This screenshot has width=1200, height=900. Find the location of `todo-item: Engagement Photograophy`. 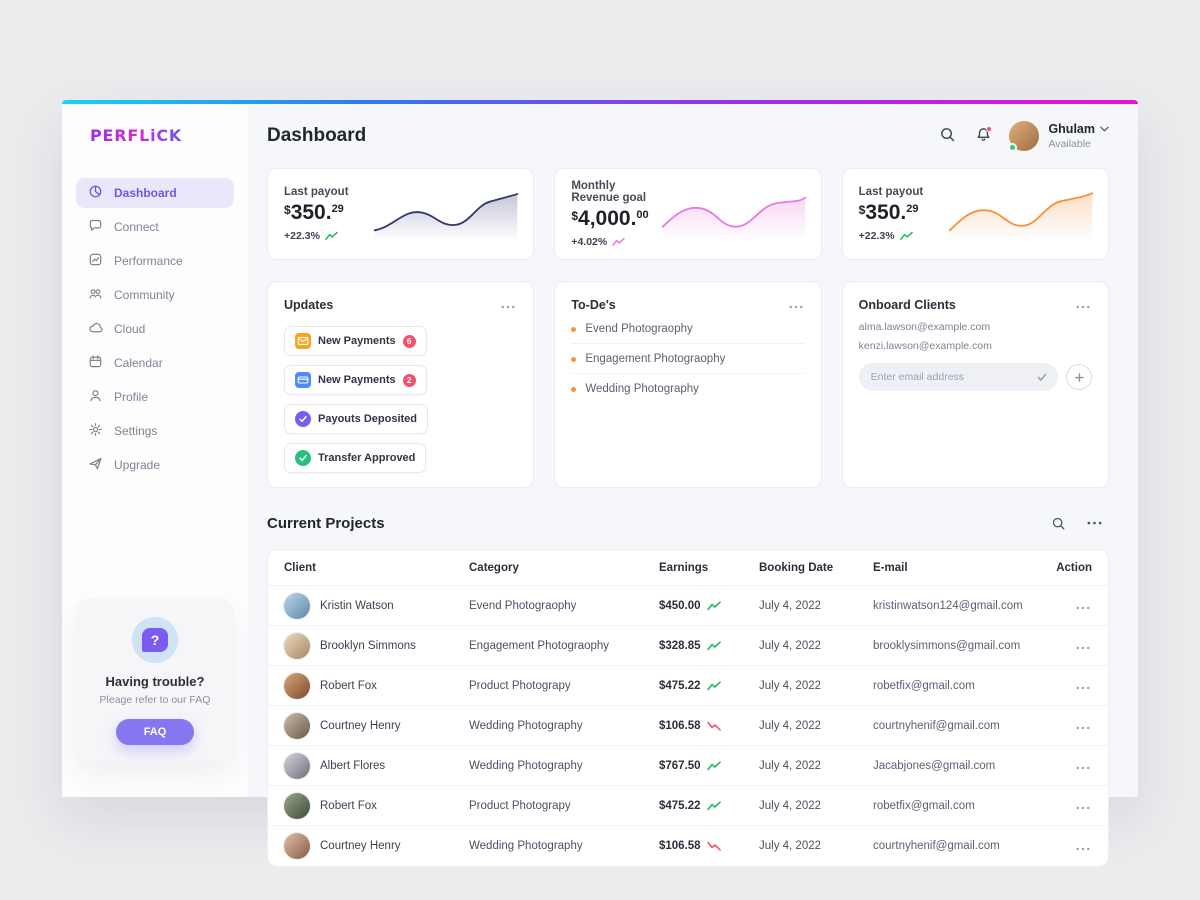

todo-item: Engagement Photograophy is located at coordinates (688, 359).